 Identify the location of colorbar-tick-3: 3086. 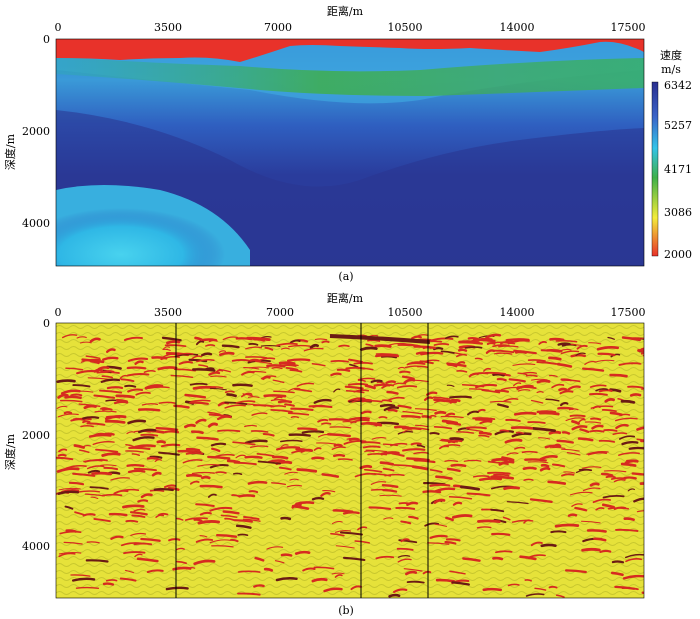
(678, 212).